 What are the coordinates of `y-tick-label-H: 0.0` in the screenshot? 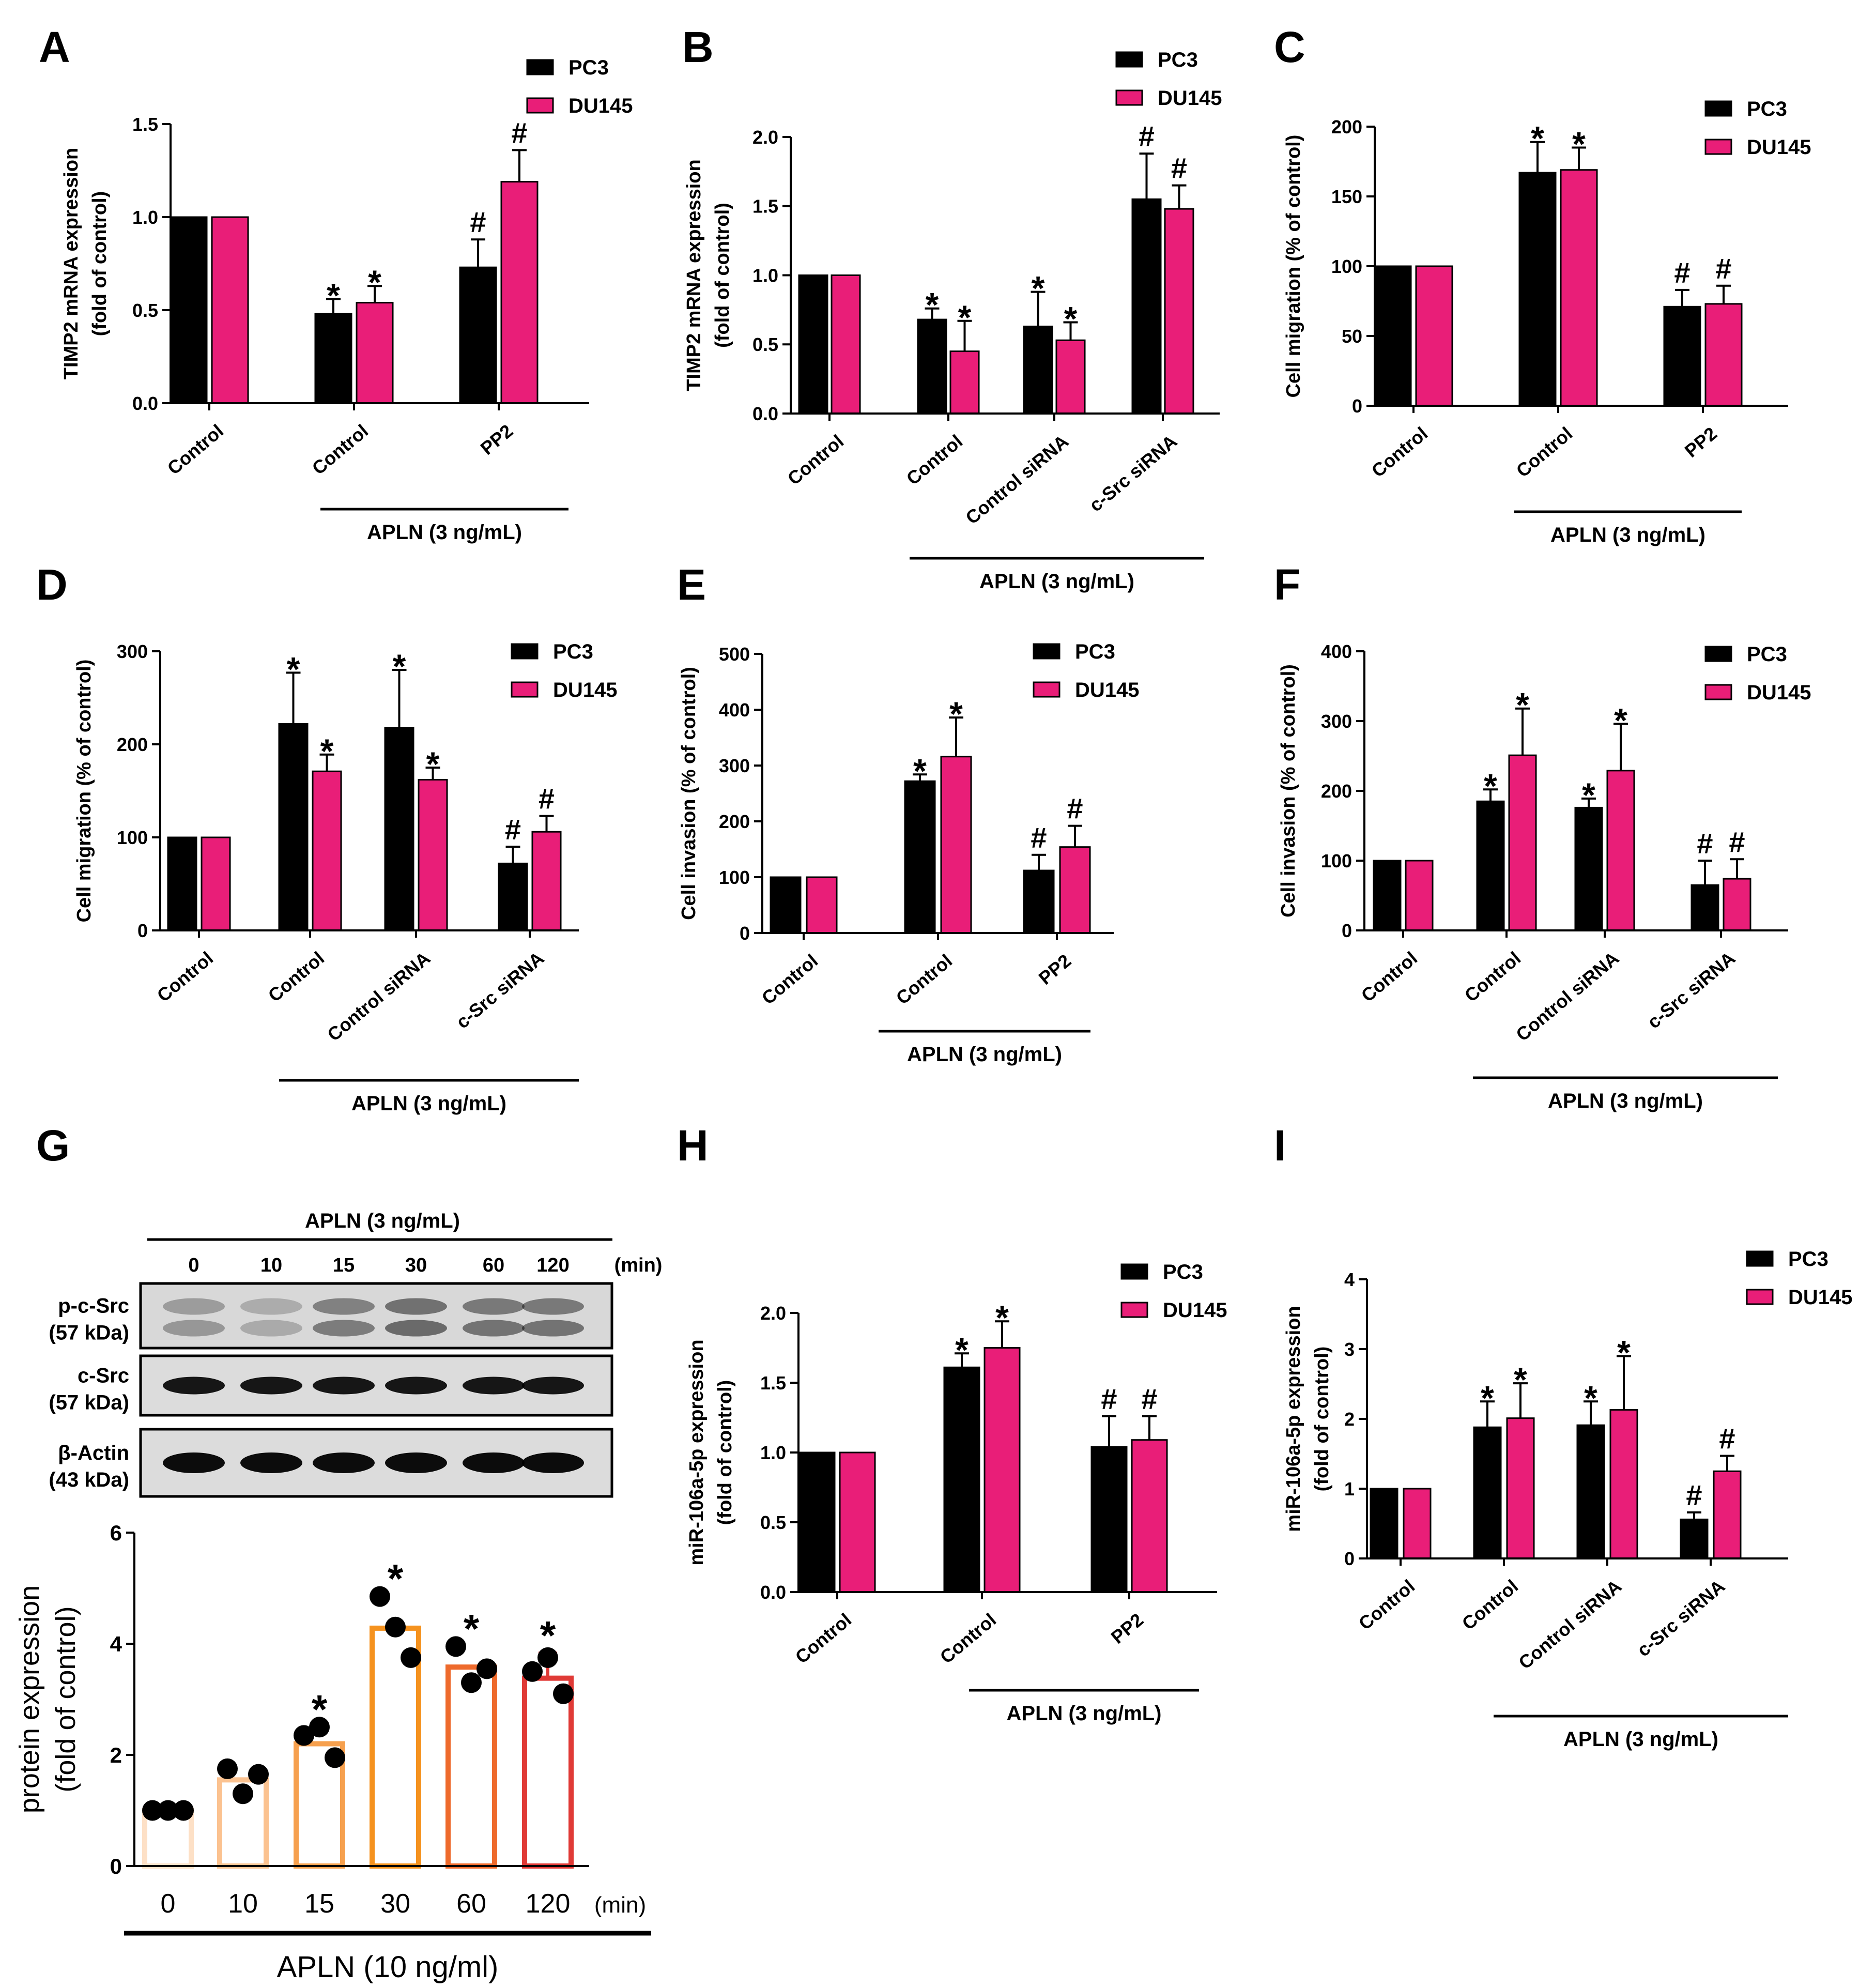 It's located at (773, 1592).